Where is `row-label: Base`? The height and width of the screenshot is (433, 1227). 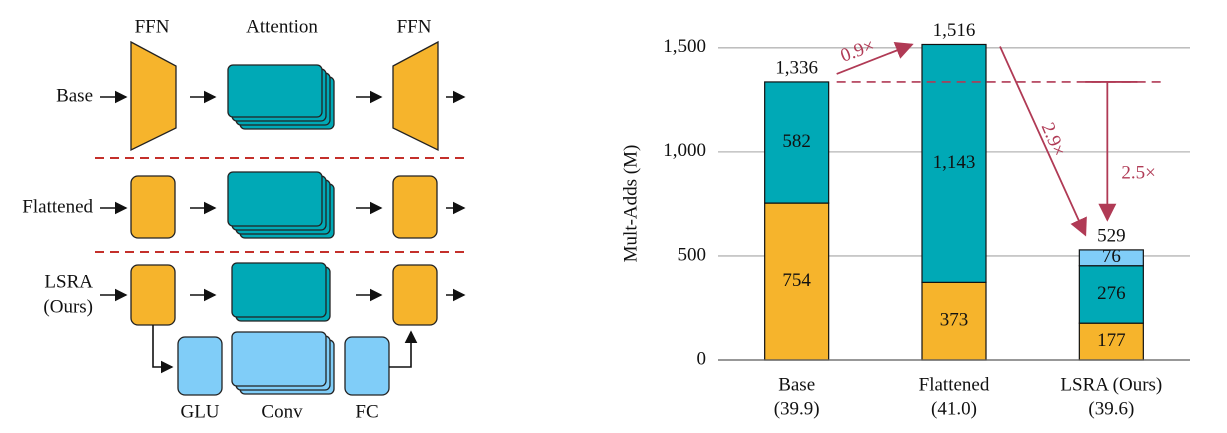
row-label: Base is located at coordinates (74, 95).